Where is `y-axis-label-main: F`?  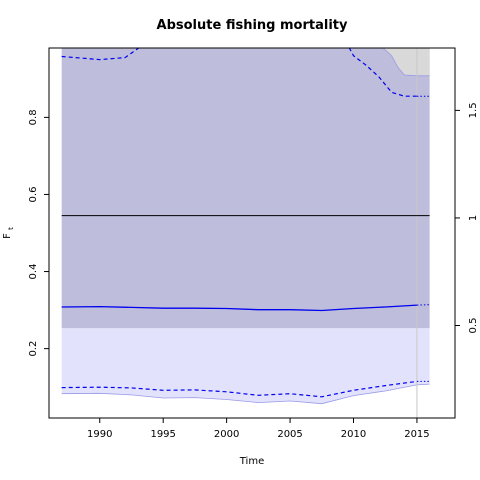
y-axis-label-main: F is located at coordinates (7, 236).